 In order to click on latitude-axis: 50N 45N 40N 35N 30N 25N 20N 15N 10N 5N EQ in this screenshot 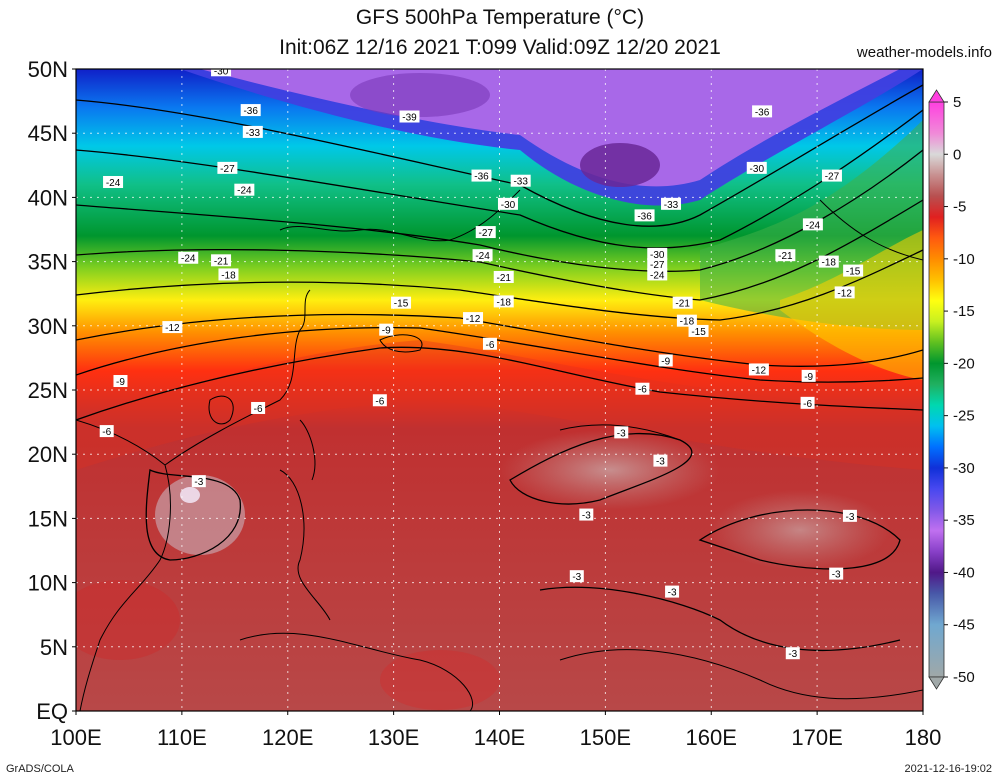, I will do `click(52, 390)`.